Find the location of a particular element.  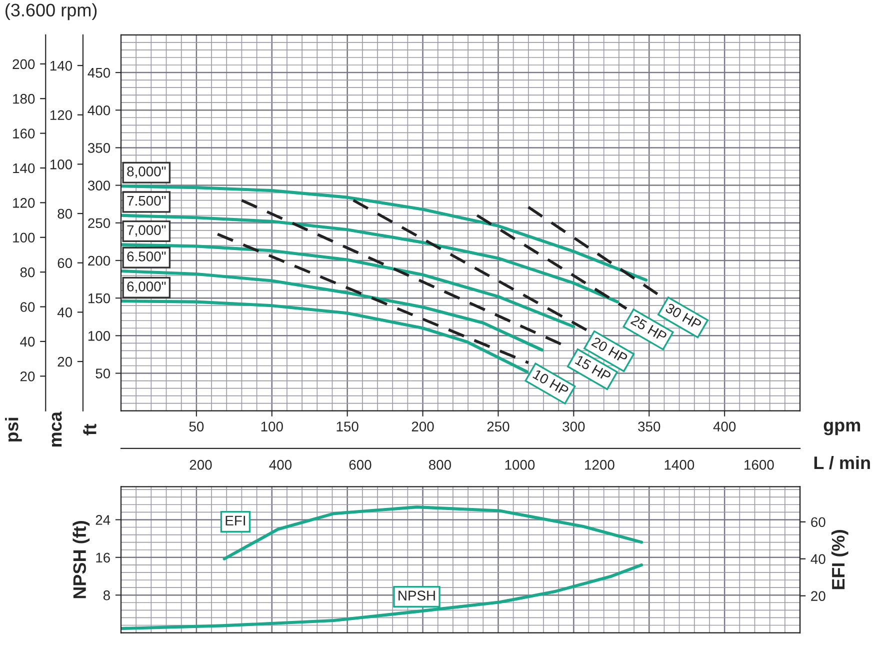

x-tick-label: 400 is located at coordinates (724, 427).